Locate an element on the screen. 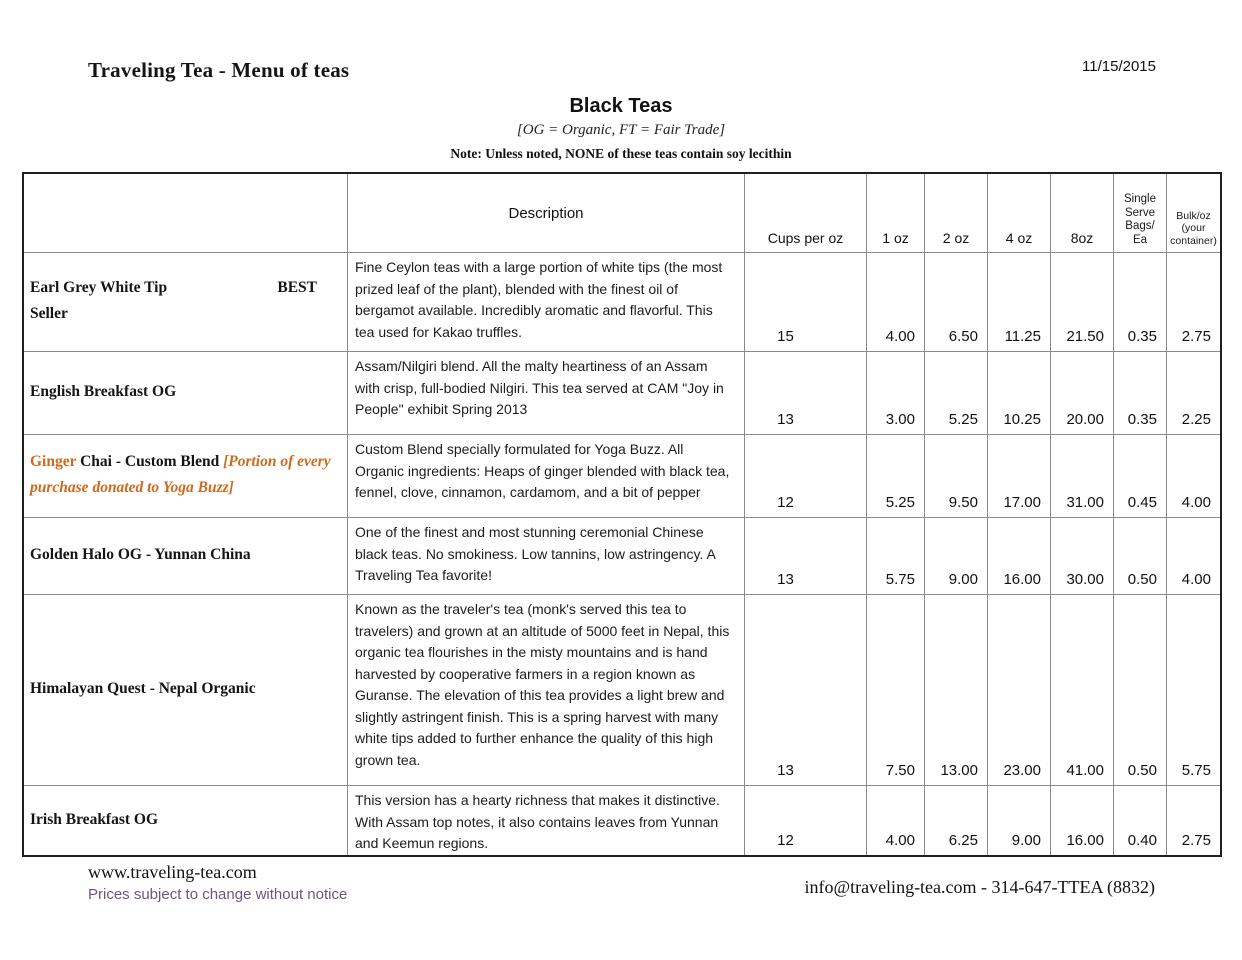  header-1oz: 1 oz is located at coordinates (895, 213).